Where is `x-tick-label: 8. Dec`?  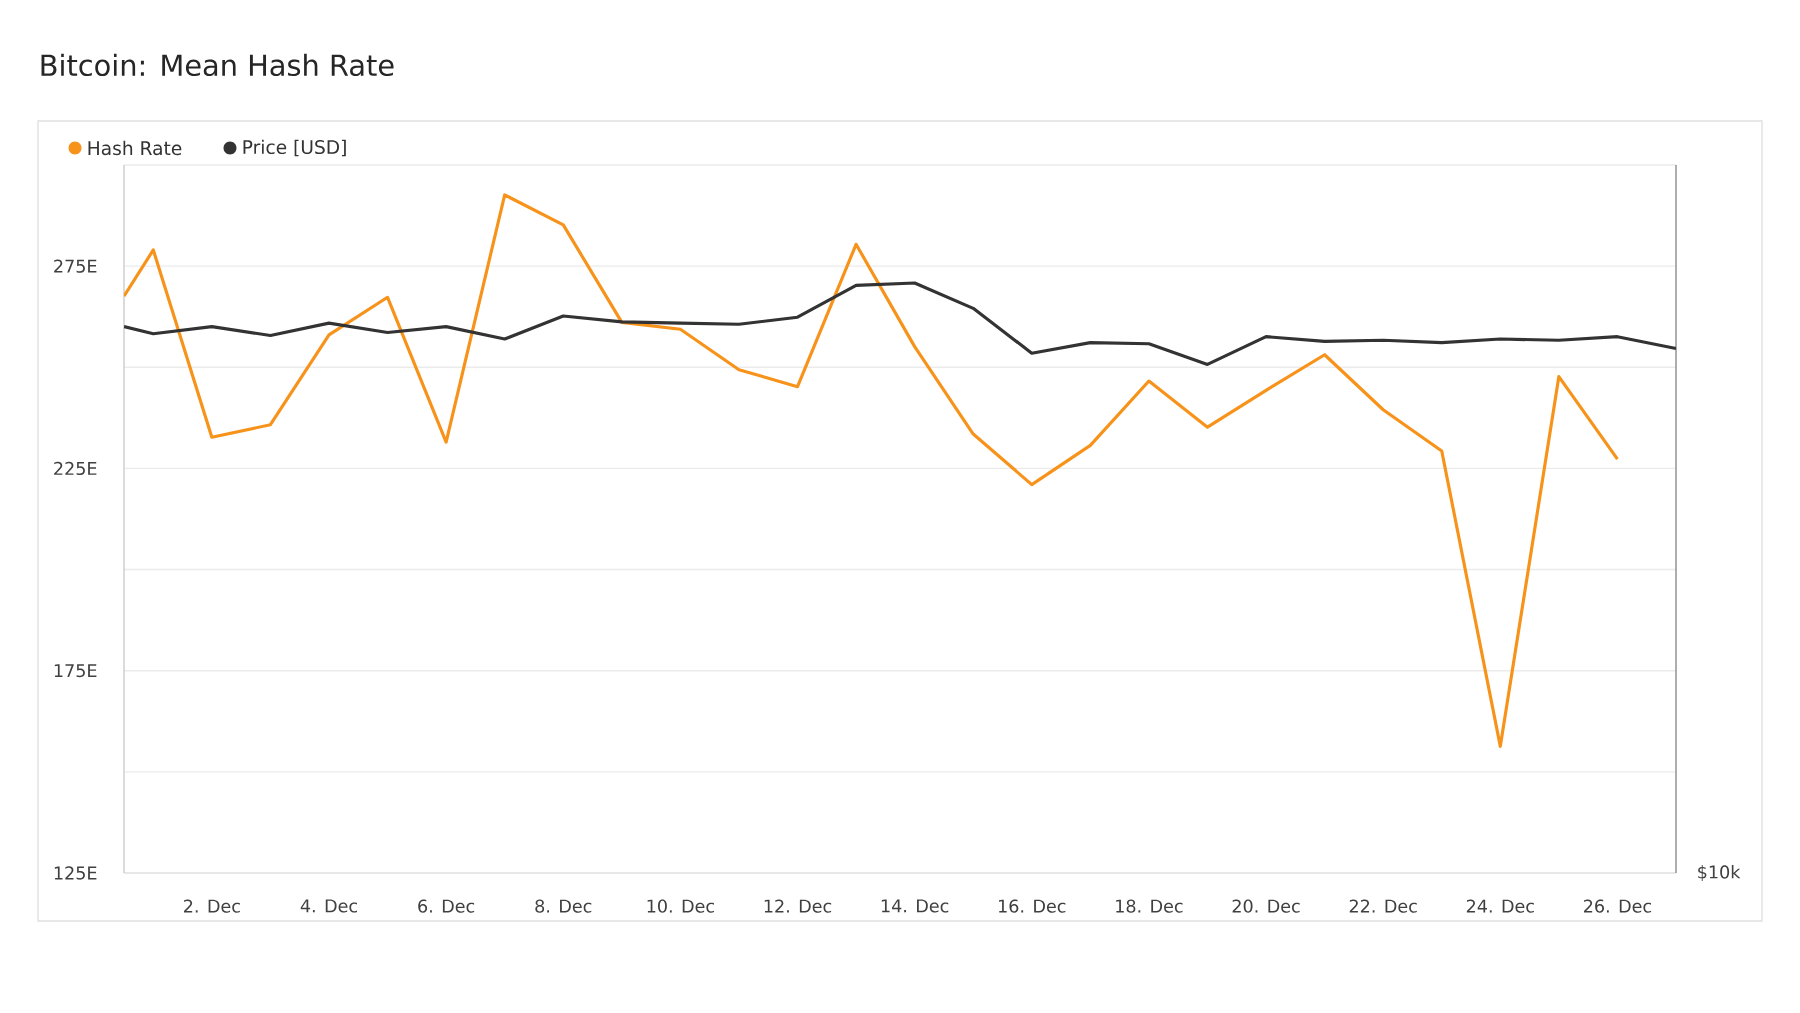
x-tick-label: 8. Dec is located at coordinates (563, 906).